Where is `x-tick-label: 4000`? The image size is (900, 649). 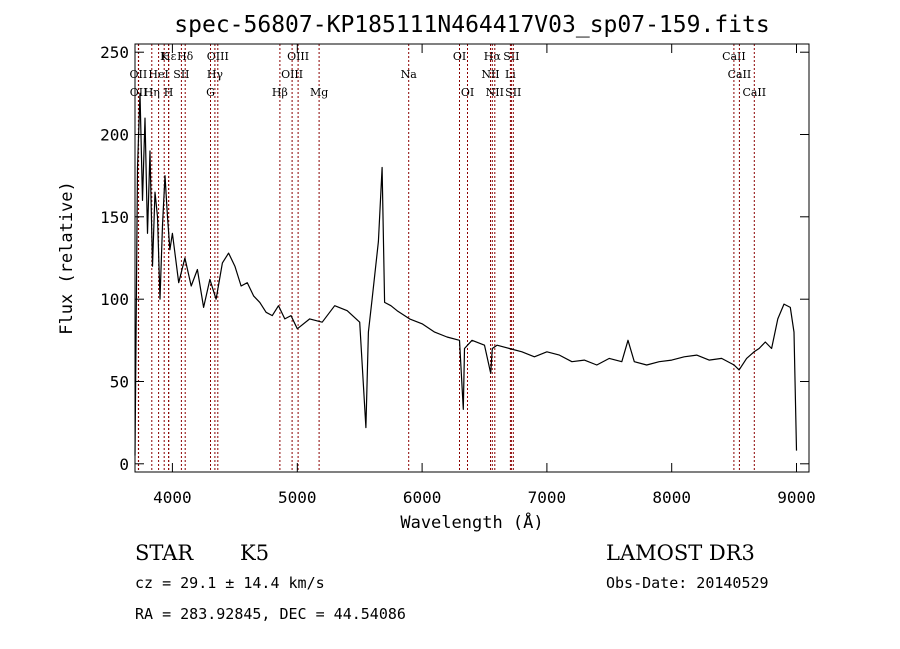
x-tick-label: 4000 is located at coordinates (172, 497).